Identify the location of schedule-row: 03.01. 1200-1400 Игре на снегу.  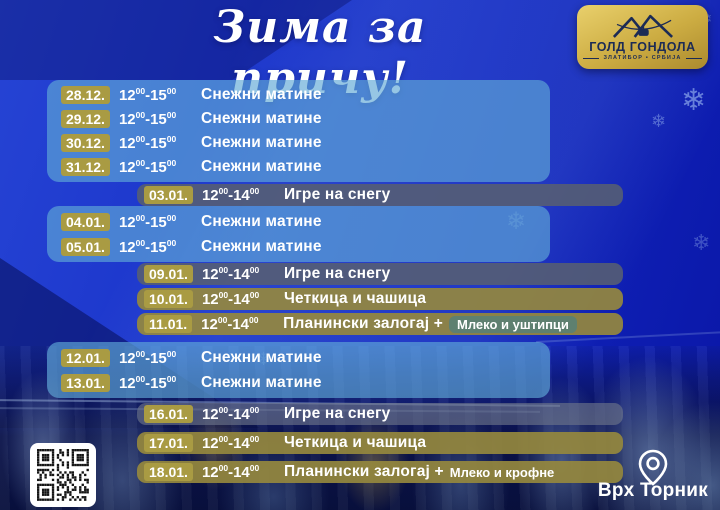
(380, 195).